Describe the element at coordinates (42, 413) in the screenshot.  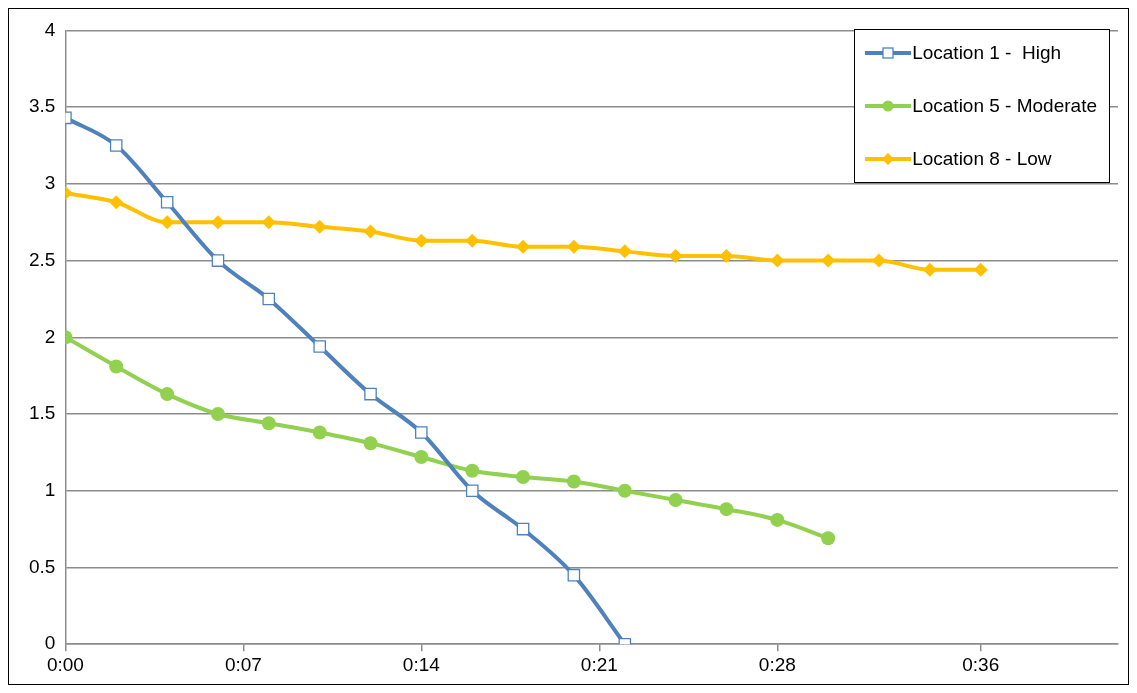
I see `y-tick-label: 1.5` at that location.